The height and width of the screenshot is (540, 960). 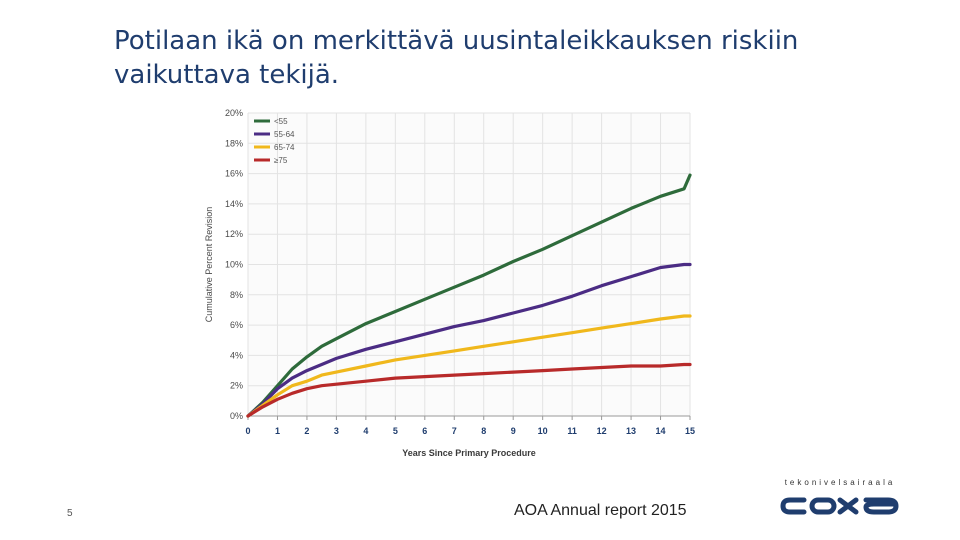 What do you see at coordinates (234, 265) in the screenshot?
I see `y-tick-label: 10%` at bounding box center [234, 265].